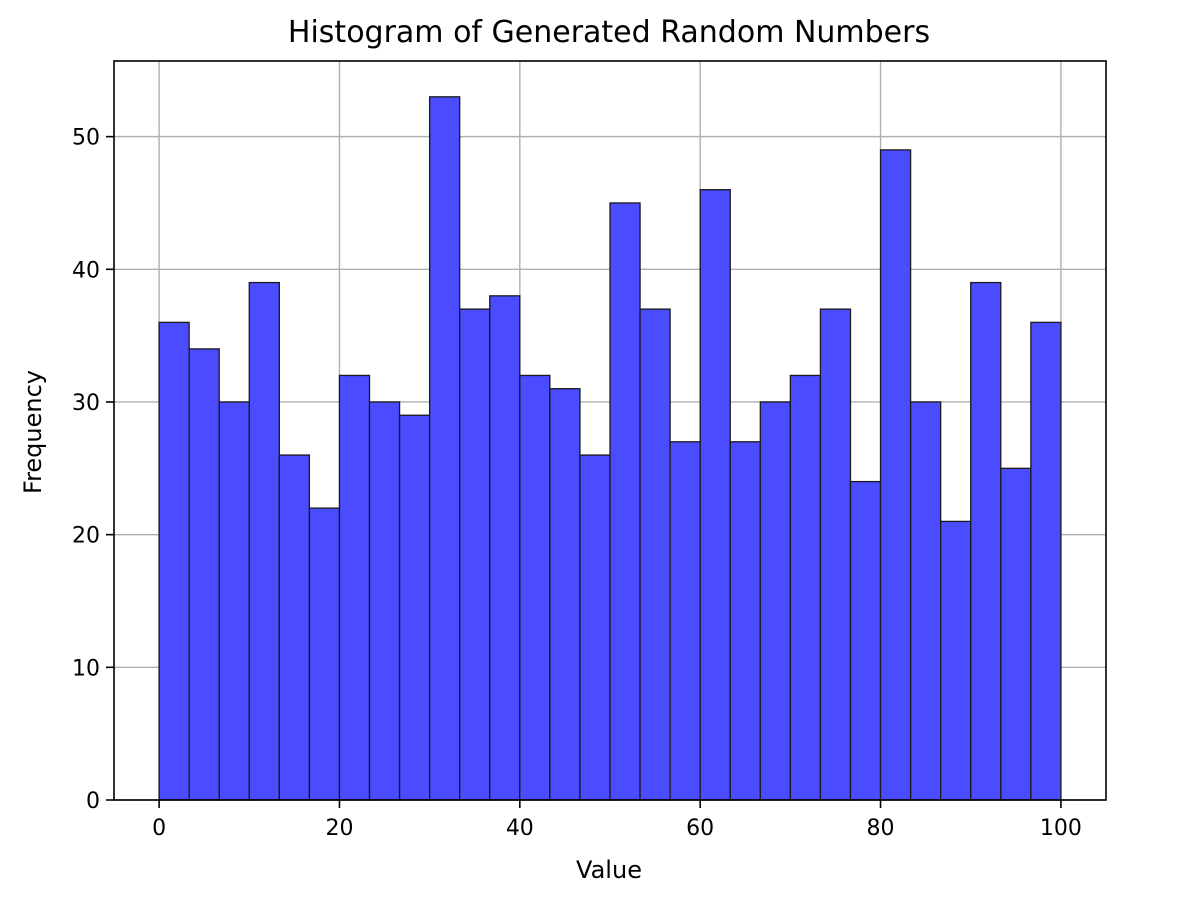 Image resolution: width=1188 pixels, height=918 pixels. I want to click on y-axis-label: Frequency, so click(33, 432).